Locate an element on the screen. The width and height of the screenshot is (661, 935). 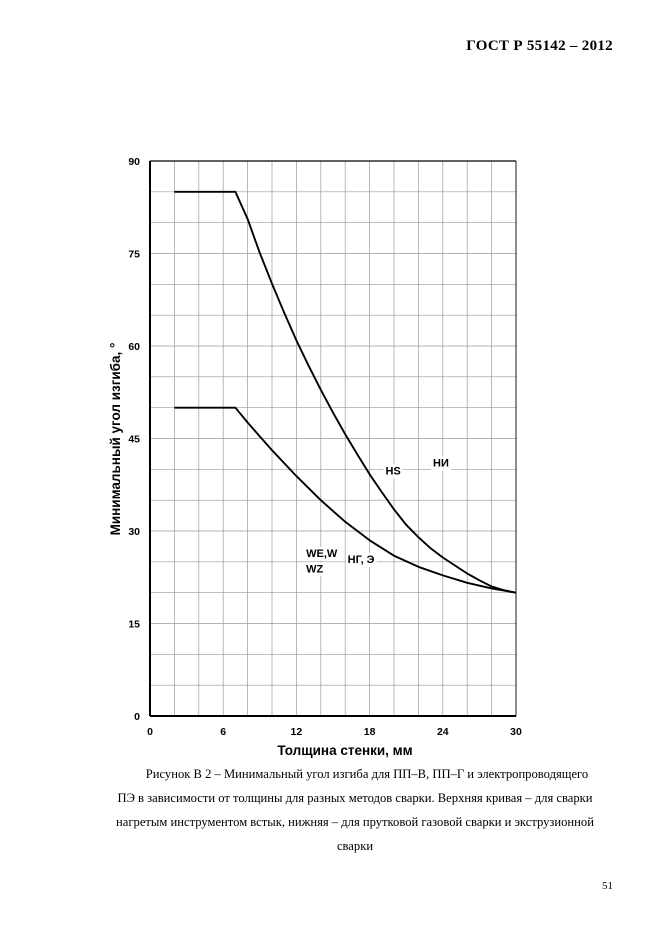
x-tick-label: 6 is located at coordinates (223, 732).